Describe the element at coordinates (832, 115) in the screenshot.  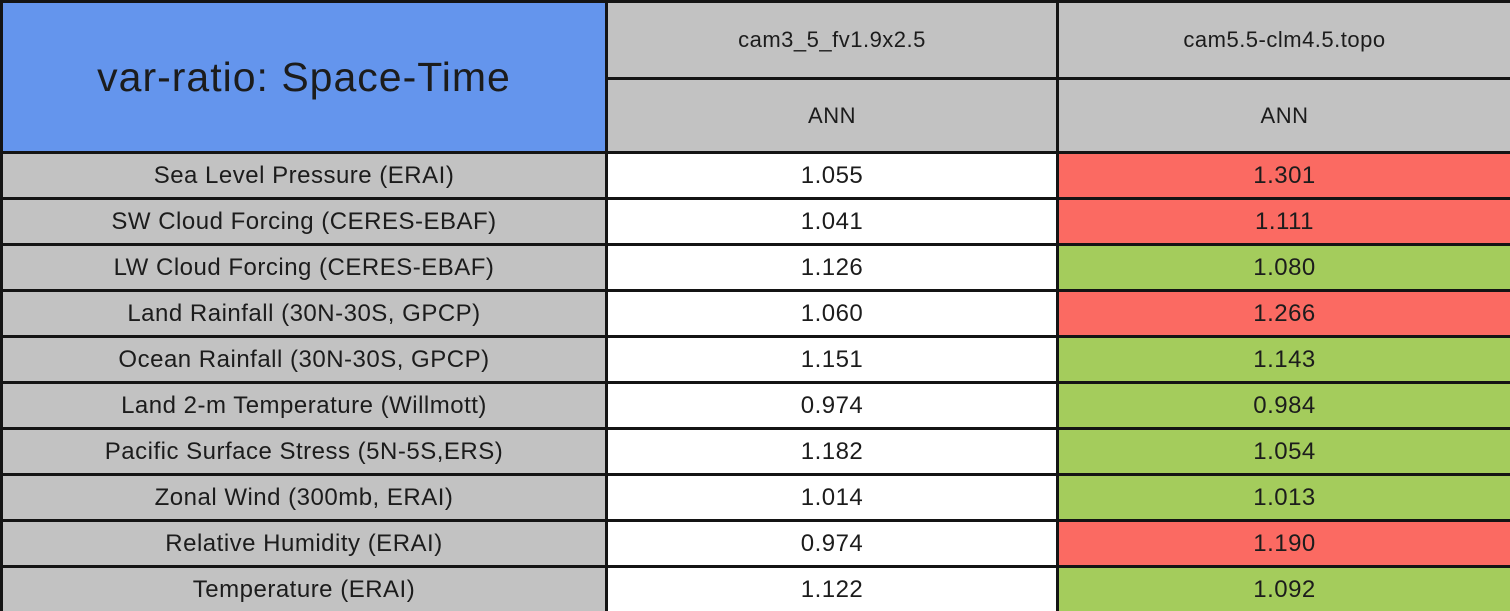
I see `season-header-model-1: ANN` at that location.